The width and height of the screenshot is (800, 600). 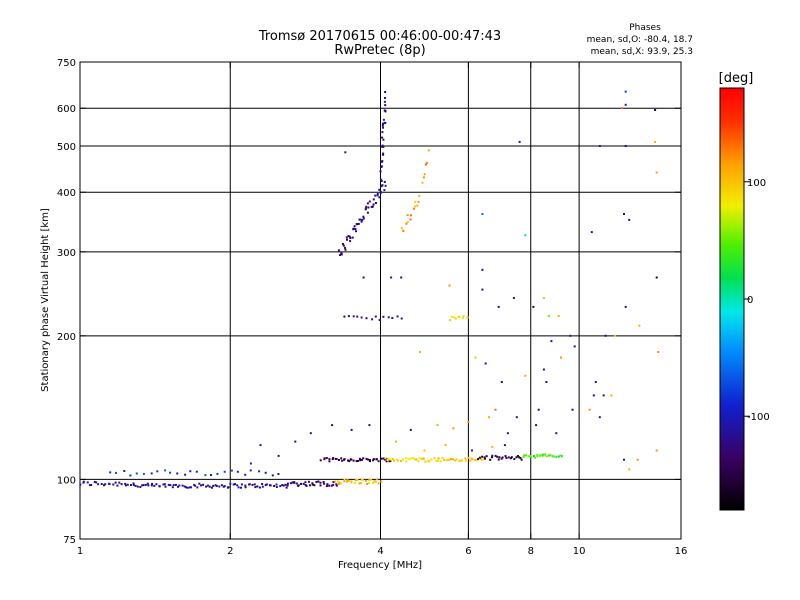 I want to click on stats-heading: Phases, so click(x=645, y=28).